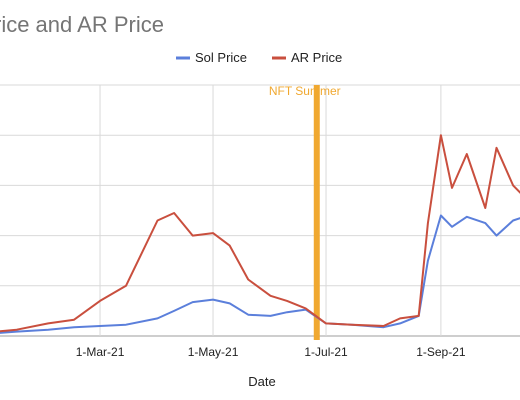 The width and height of the screenshot is (520, 400). What do you see at coordinates (261, 381) in the screenshot?
I see `x-axis-label: Date` at bounding box center [261, 381].